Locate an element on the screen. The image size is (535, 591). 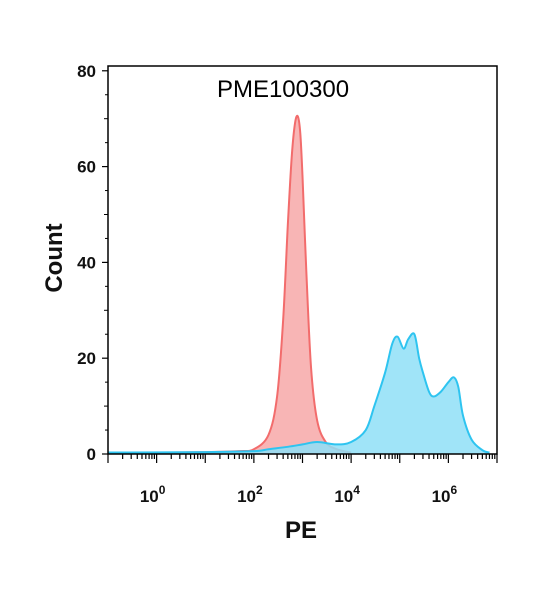
y-tick-label: 0 is located at coordinates (91, 454).